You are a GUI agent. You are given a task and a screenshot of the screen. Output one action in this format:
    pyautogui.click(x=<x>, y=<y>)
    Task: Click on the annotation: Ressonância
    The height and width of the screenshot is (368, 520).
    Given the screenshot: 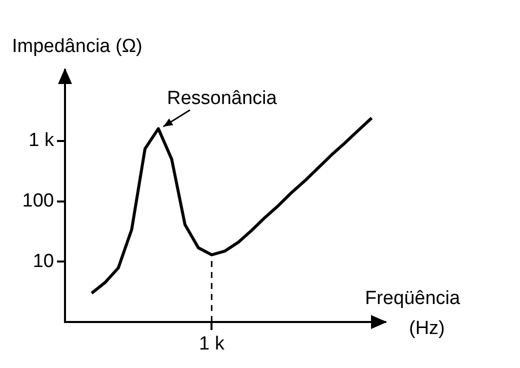 What is the action you would take?
    pyautogui.click(x=222, y=98)
    